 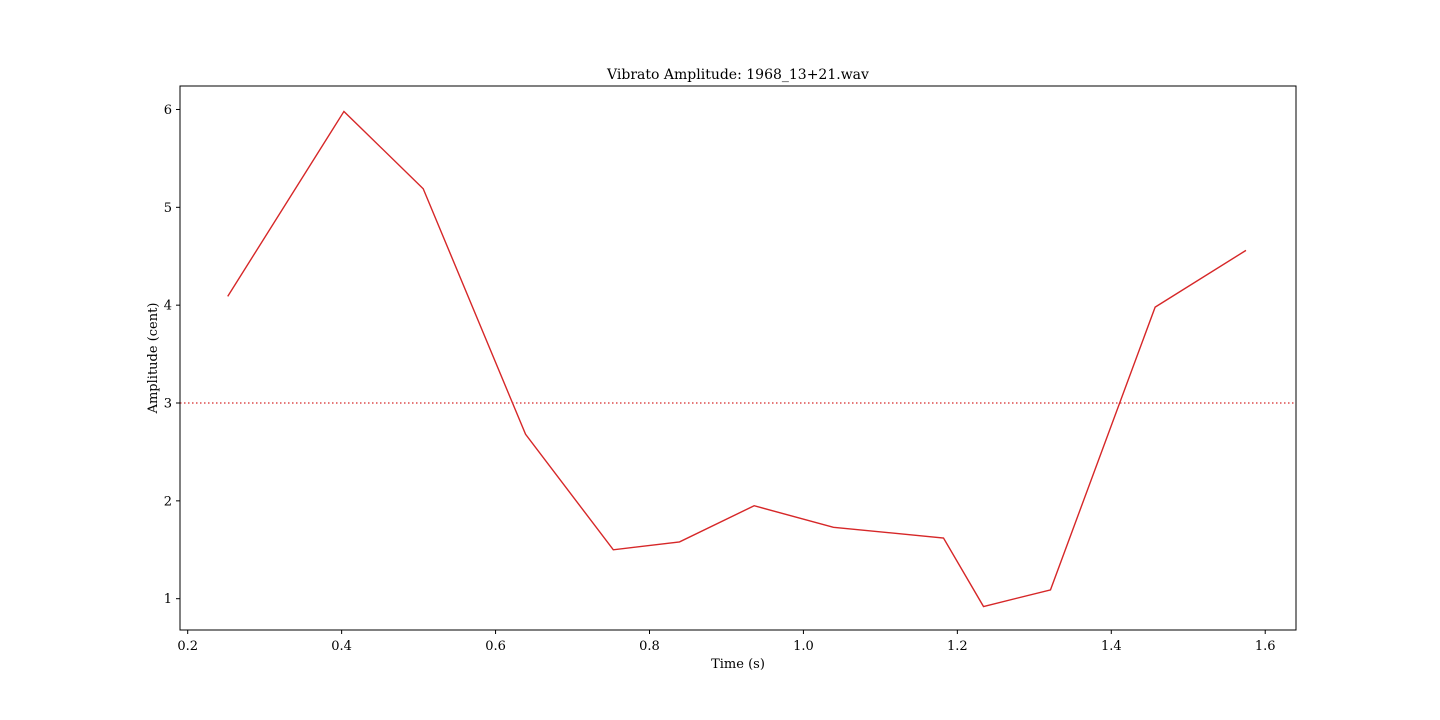 What do you see at coordinates (649, 646) in the screenshot?
I see `x-tick-label: 0.8` at bounding box center [649, 646].